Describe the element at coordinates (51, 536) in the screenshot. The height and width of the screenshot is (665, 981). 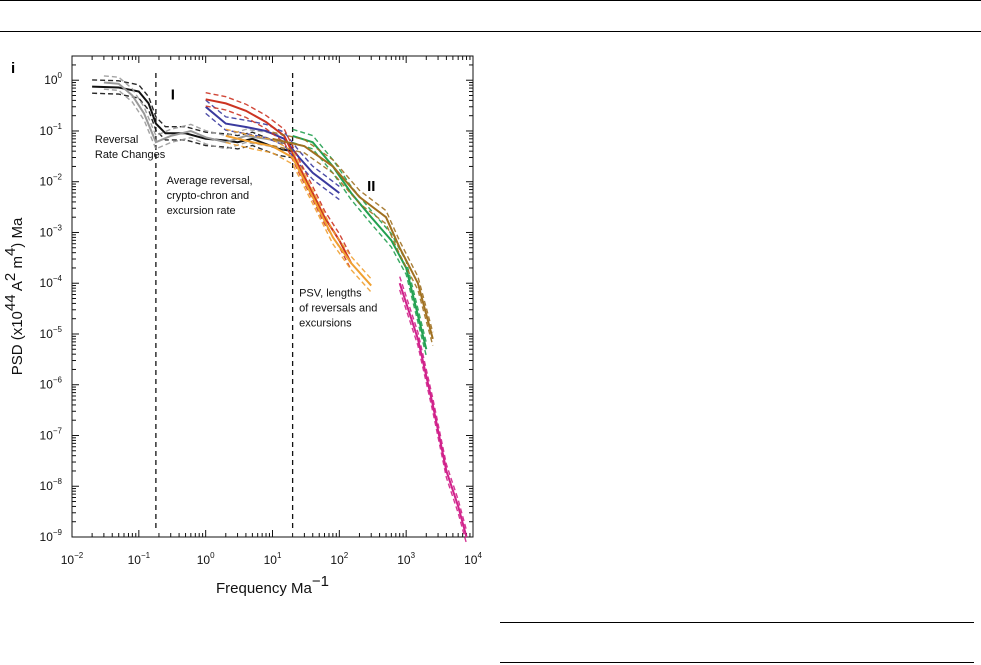
I see `y-tick-label: 10⁻⁹` at that location.